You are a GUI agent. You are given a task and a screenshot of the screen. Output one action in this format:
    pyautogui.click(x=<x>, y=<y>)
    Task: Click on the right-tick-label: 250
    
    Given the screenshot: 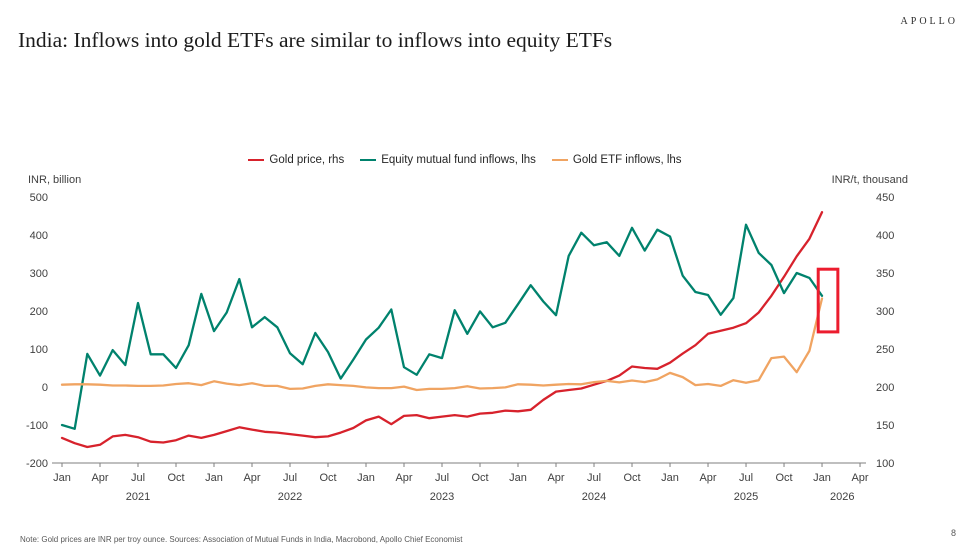 What is the action you would take?
    pyautogui.click(x=885, y=350)
    